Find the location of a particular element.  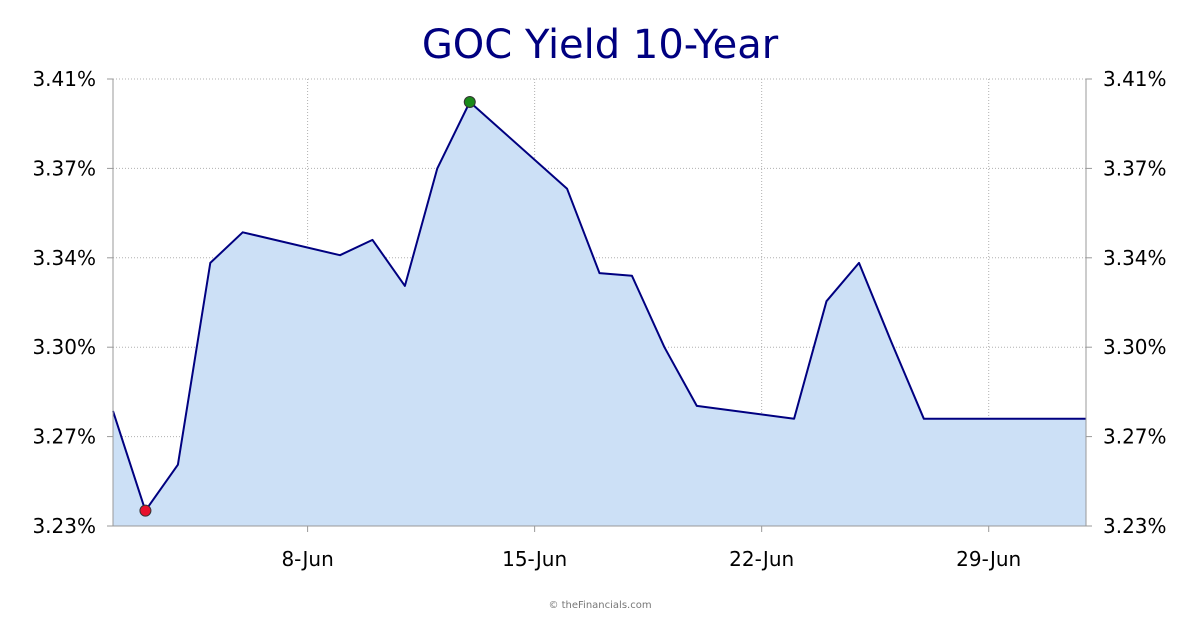

min-point-marker is located at coordinates (145, 510).